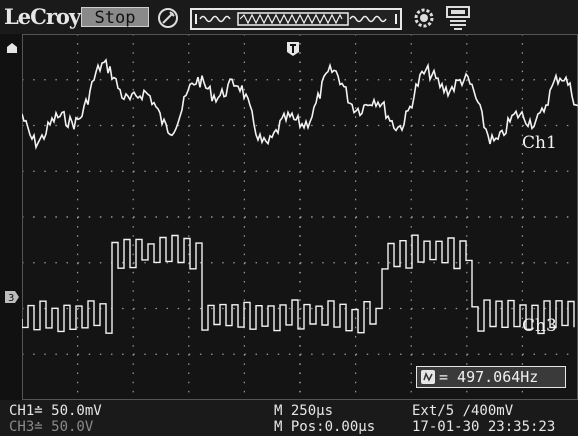 The width and height of the screenshot is (578, 436). What do you see at coordinates (42, 16) in the screenshot?
I see `brand-logo: LeCroy` at bounding box center [42, 16].